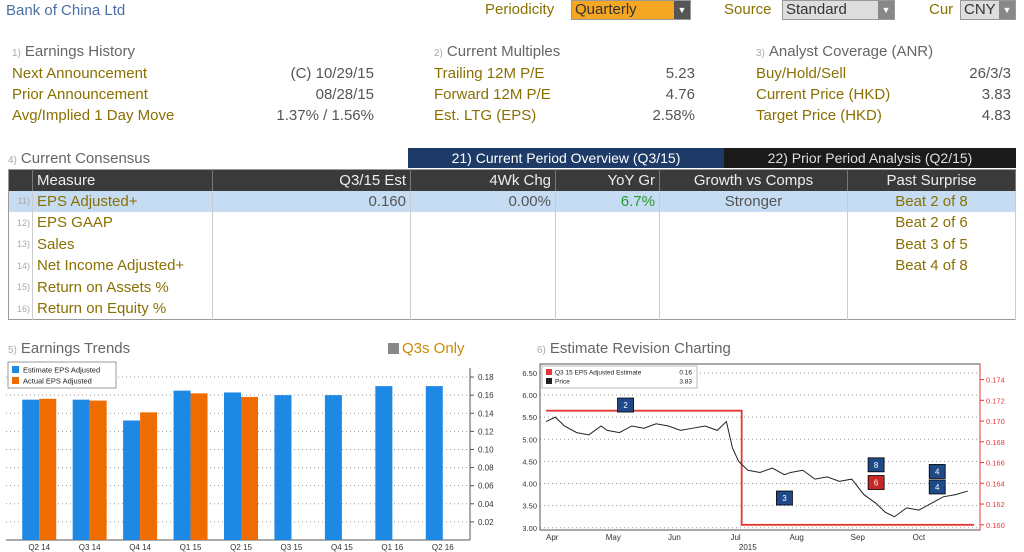 This screenshot has height=552, width=1024. I want to click on measure-cell: Return on Equity %, so click(122, 309).